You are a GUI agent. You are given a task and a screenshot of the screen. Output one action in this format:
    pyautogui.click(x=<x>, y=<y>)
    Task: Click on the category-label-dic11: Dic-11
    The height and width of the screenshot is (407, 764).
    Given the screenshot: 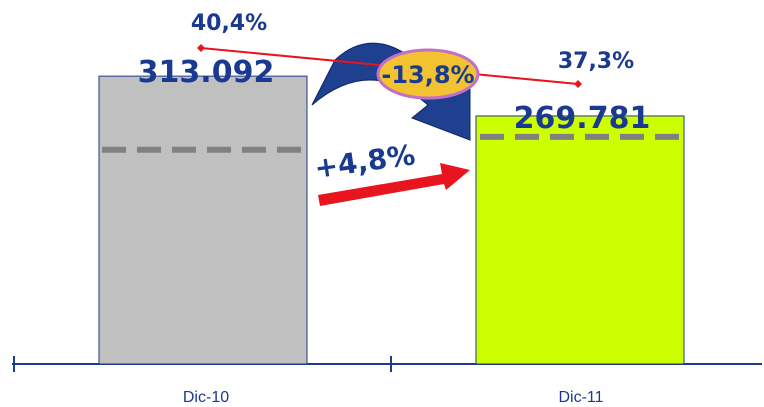 What is the action you would take?
    pyautogui.click(x=580, y=397)
    